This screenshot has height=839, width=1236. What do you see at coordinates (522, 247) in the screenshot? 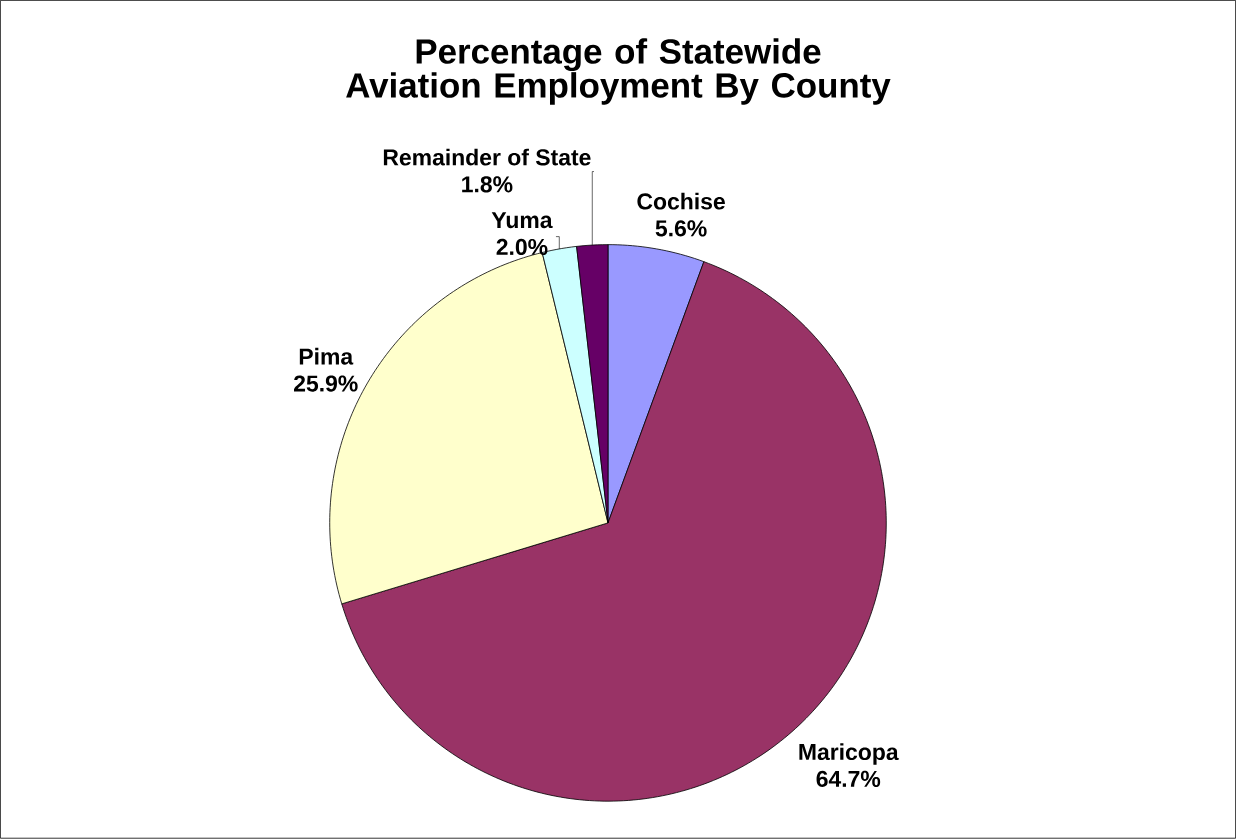
I see `data-label: 2.0%` at bounding box center [522, 247].